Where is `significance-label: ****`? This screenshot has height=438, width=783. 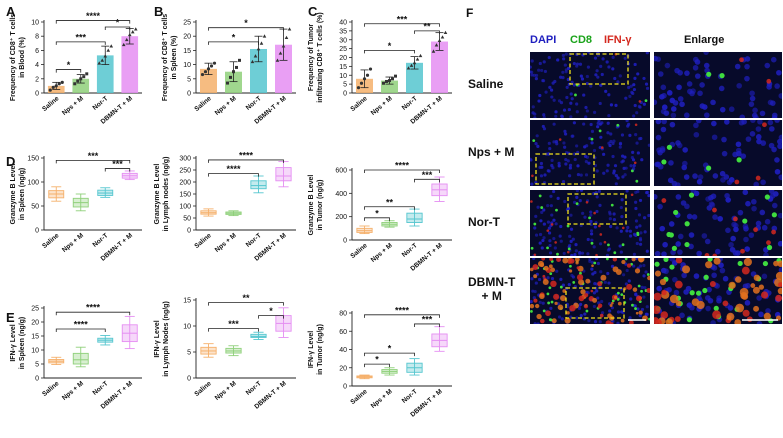
significance-label: **** is located at coordinates (93, 16).